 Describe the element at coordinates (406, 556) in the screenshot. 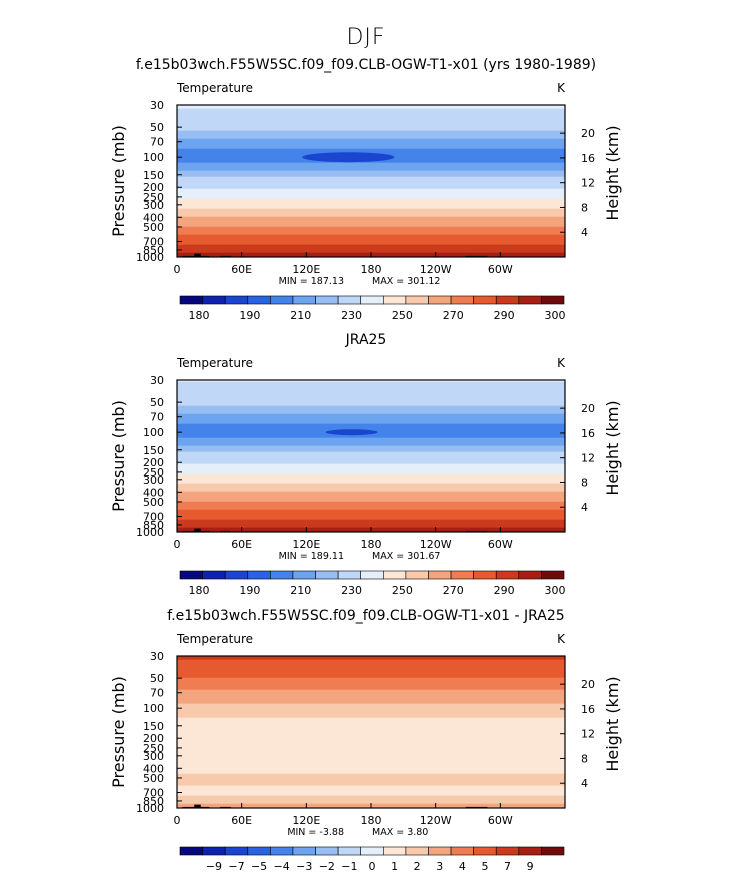

I see `max-label: MAX = 301.67` at that location.